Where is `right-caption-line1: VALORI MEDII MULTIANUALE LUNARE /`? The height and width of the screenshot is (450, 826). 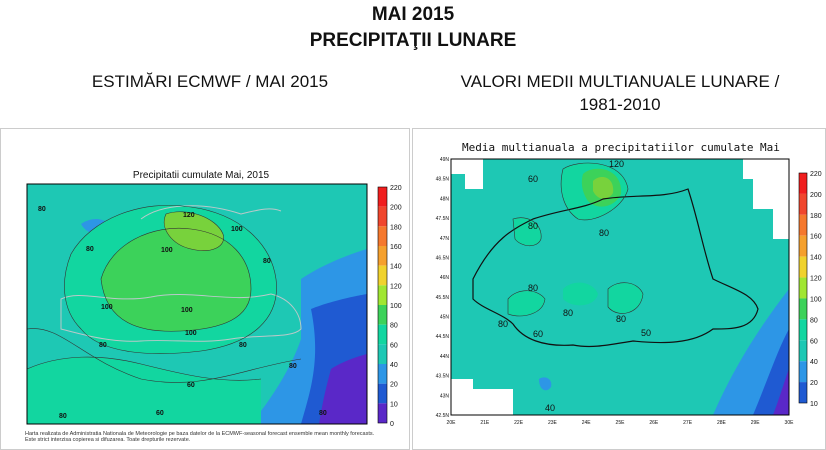
right-caption-line1: VALORI MEDII MULTIANUALE LUNARE / is located at coordinates (620, 81).